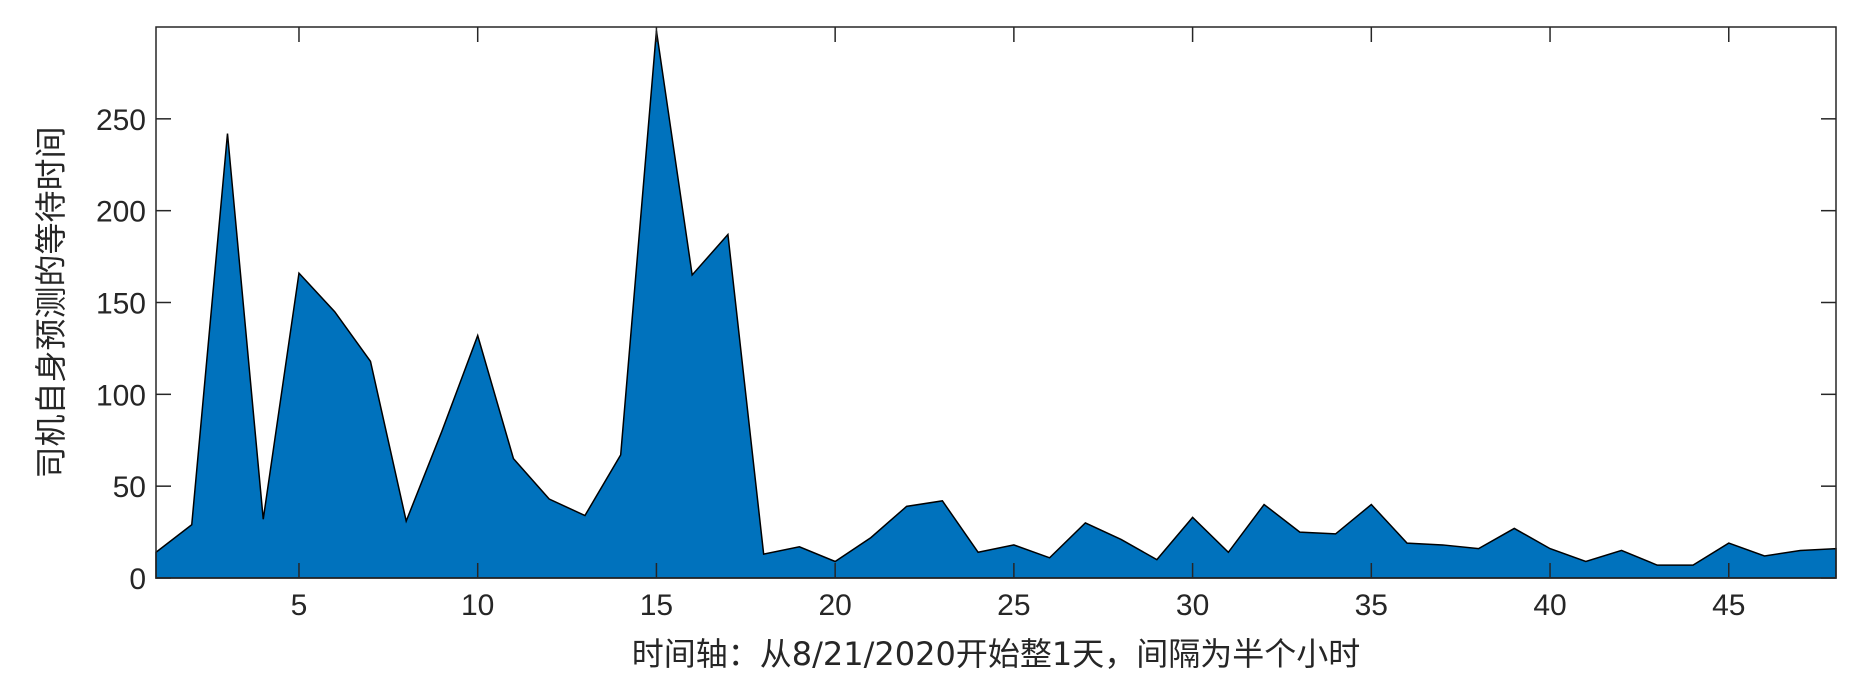 The image size is (1861, 687). Describe the element at coordinates (1728, 605) in the screenshot. I see `x-tick-label: 45` at that location.